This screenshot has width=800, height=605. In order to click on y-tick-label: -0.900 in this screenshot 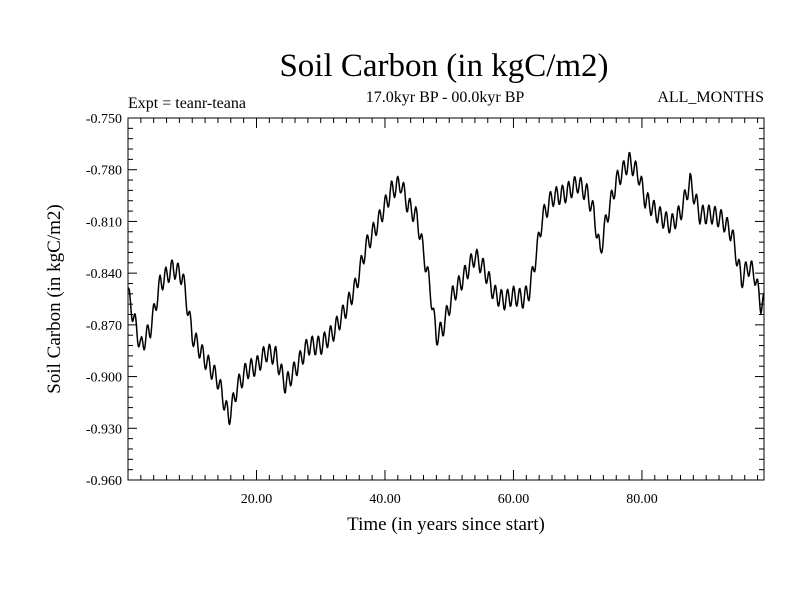, I will do `click(104, 378)`.